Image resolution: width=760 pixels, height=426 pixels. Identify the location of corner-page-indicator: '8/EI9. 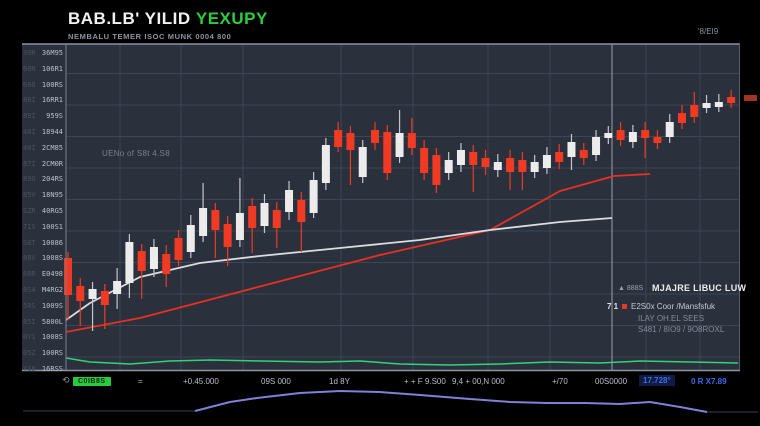
(708, 31).